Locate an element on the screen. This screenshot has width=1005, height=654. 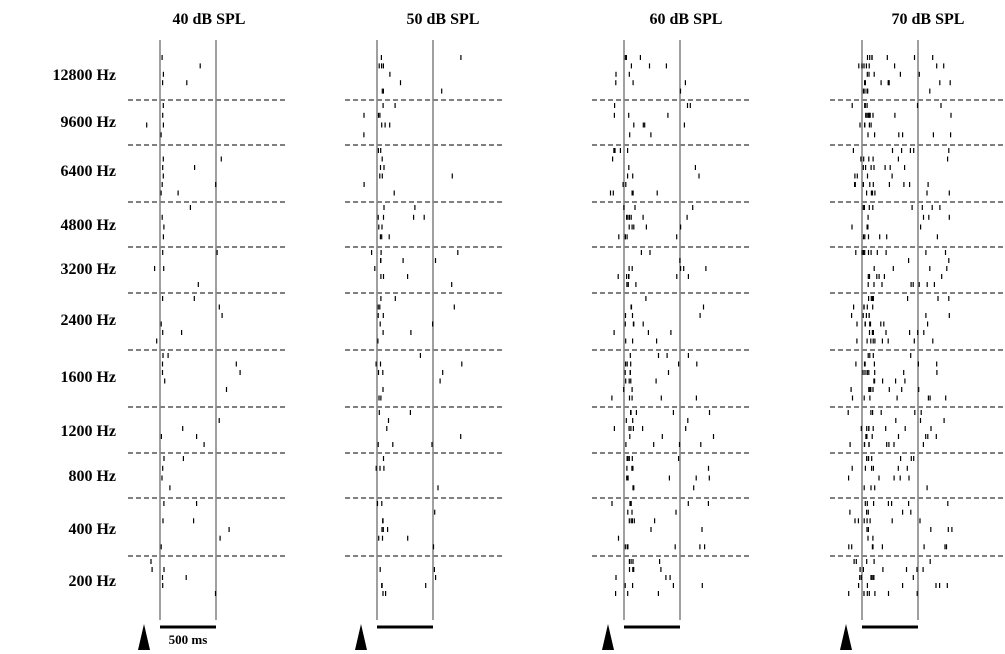
panel-title: 60 dB SPL is located at coordinates (686, 19).